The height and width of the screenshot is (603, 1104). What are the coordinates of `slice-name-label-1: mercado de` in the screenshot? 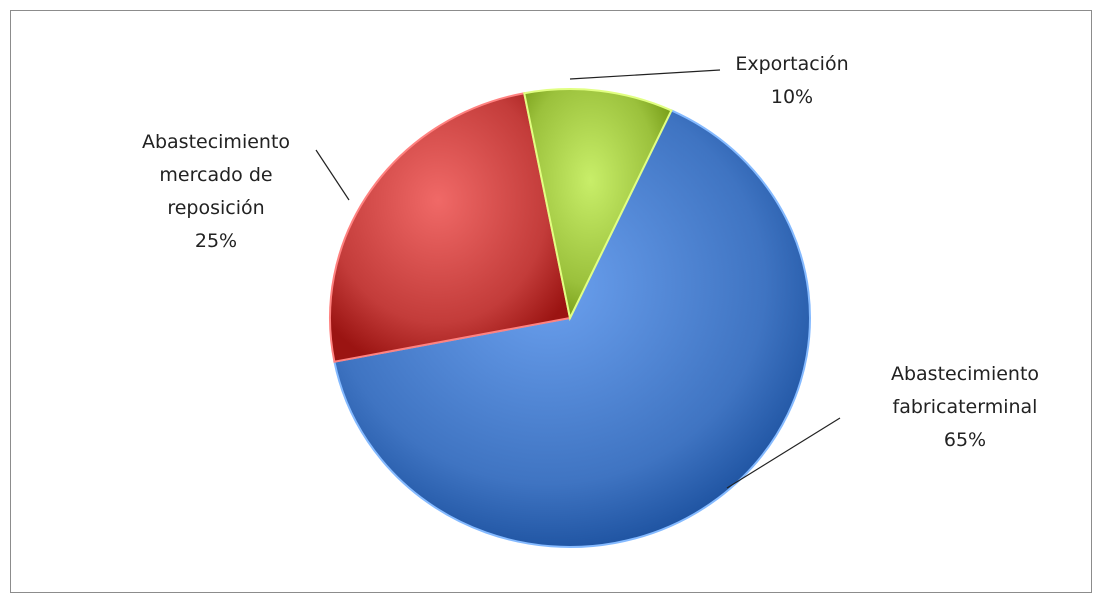 It's located at (215, 175).